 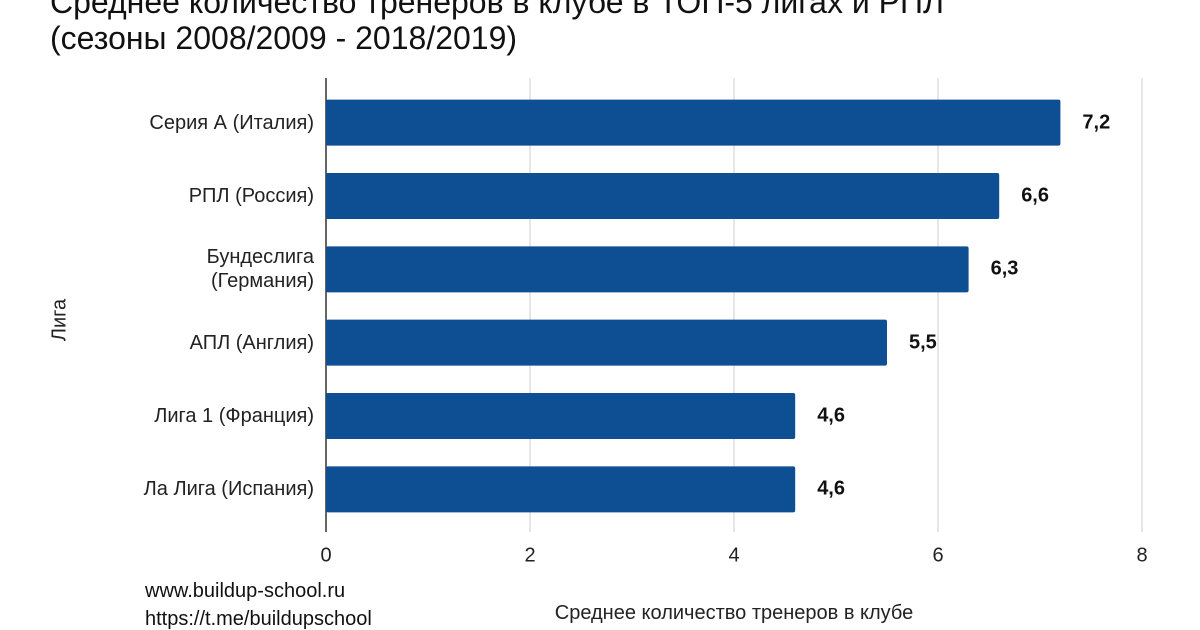 I want to click on x-tick-label: 6, so click(x=938, y=555).